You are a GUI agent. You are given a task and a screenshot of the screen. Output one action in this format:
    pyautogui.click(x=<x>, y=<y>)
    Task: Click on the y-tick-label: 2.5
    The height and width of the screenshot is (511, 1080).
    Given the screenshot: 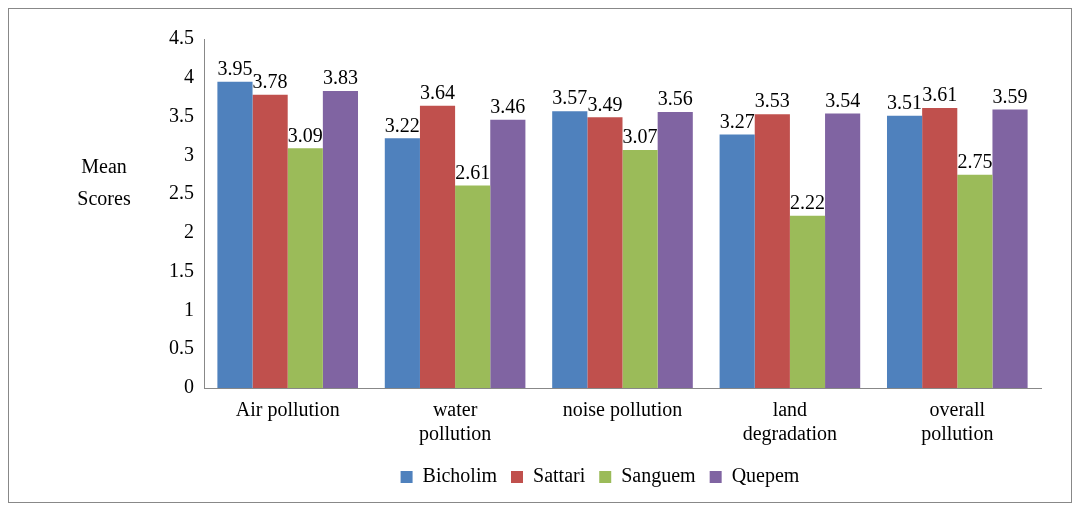 What is the action you would take?
    pyautogui.click(x=181, y=192)
    